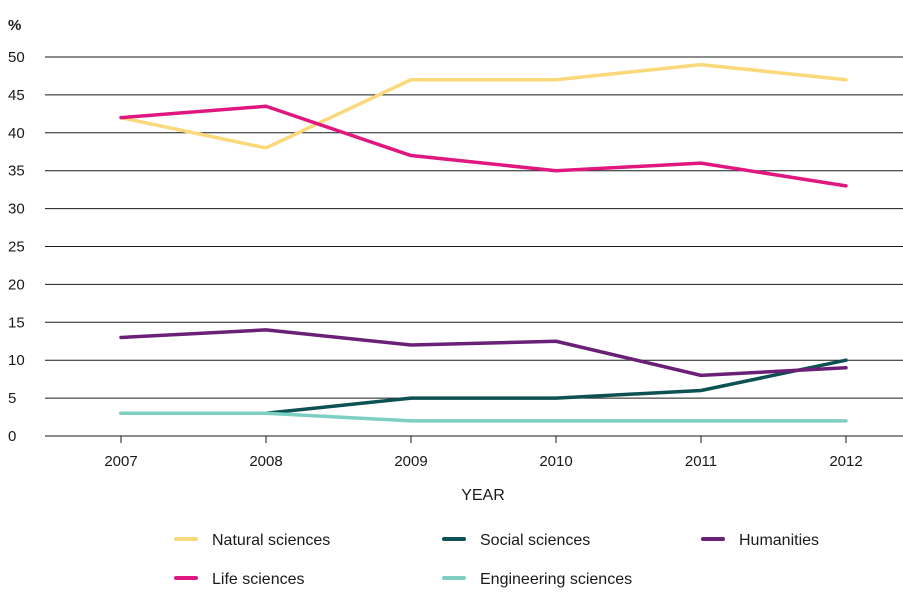 Image resolution: width=903 pixels, height=593 pixels. What do you see at coordinates (845, 461) in the screenshot?
I see `x-tick-label: 2012` at bounding box center [845, 461].